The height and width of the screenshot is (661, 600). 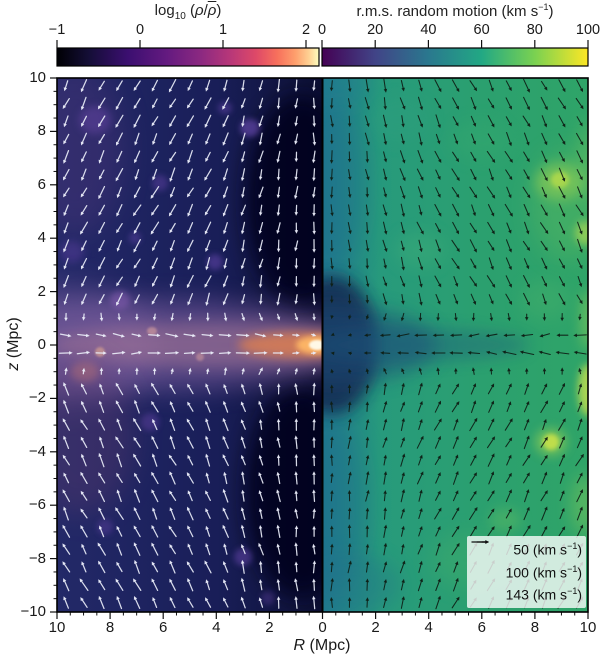 I want to click on legend-row-label: 50 (km s−1), so click(x=547, y=549).